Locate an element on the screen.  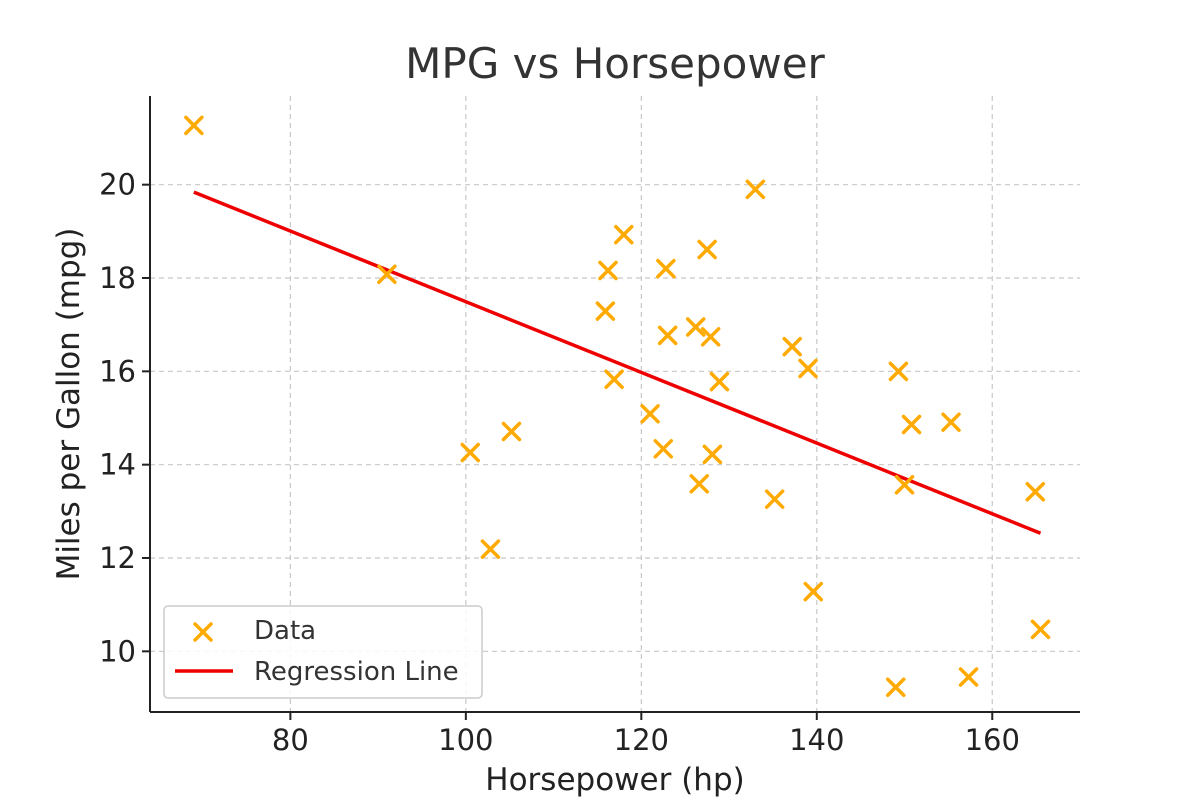
y-tick-label: 18 is located at coordinates (117, 278).